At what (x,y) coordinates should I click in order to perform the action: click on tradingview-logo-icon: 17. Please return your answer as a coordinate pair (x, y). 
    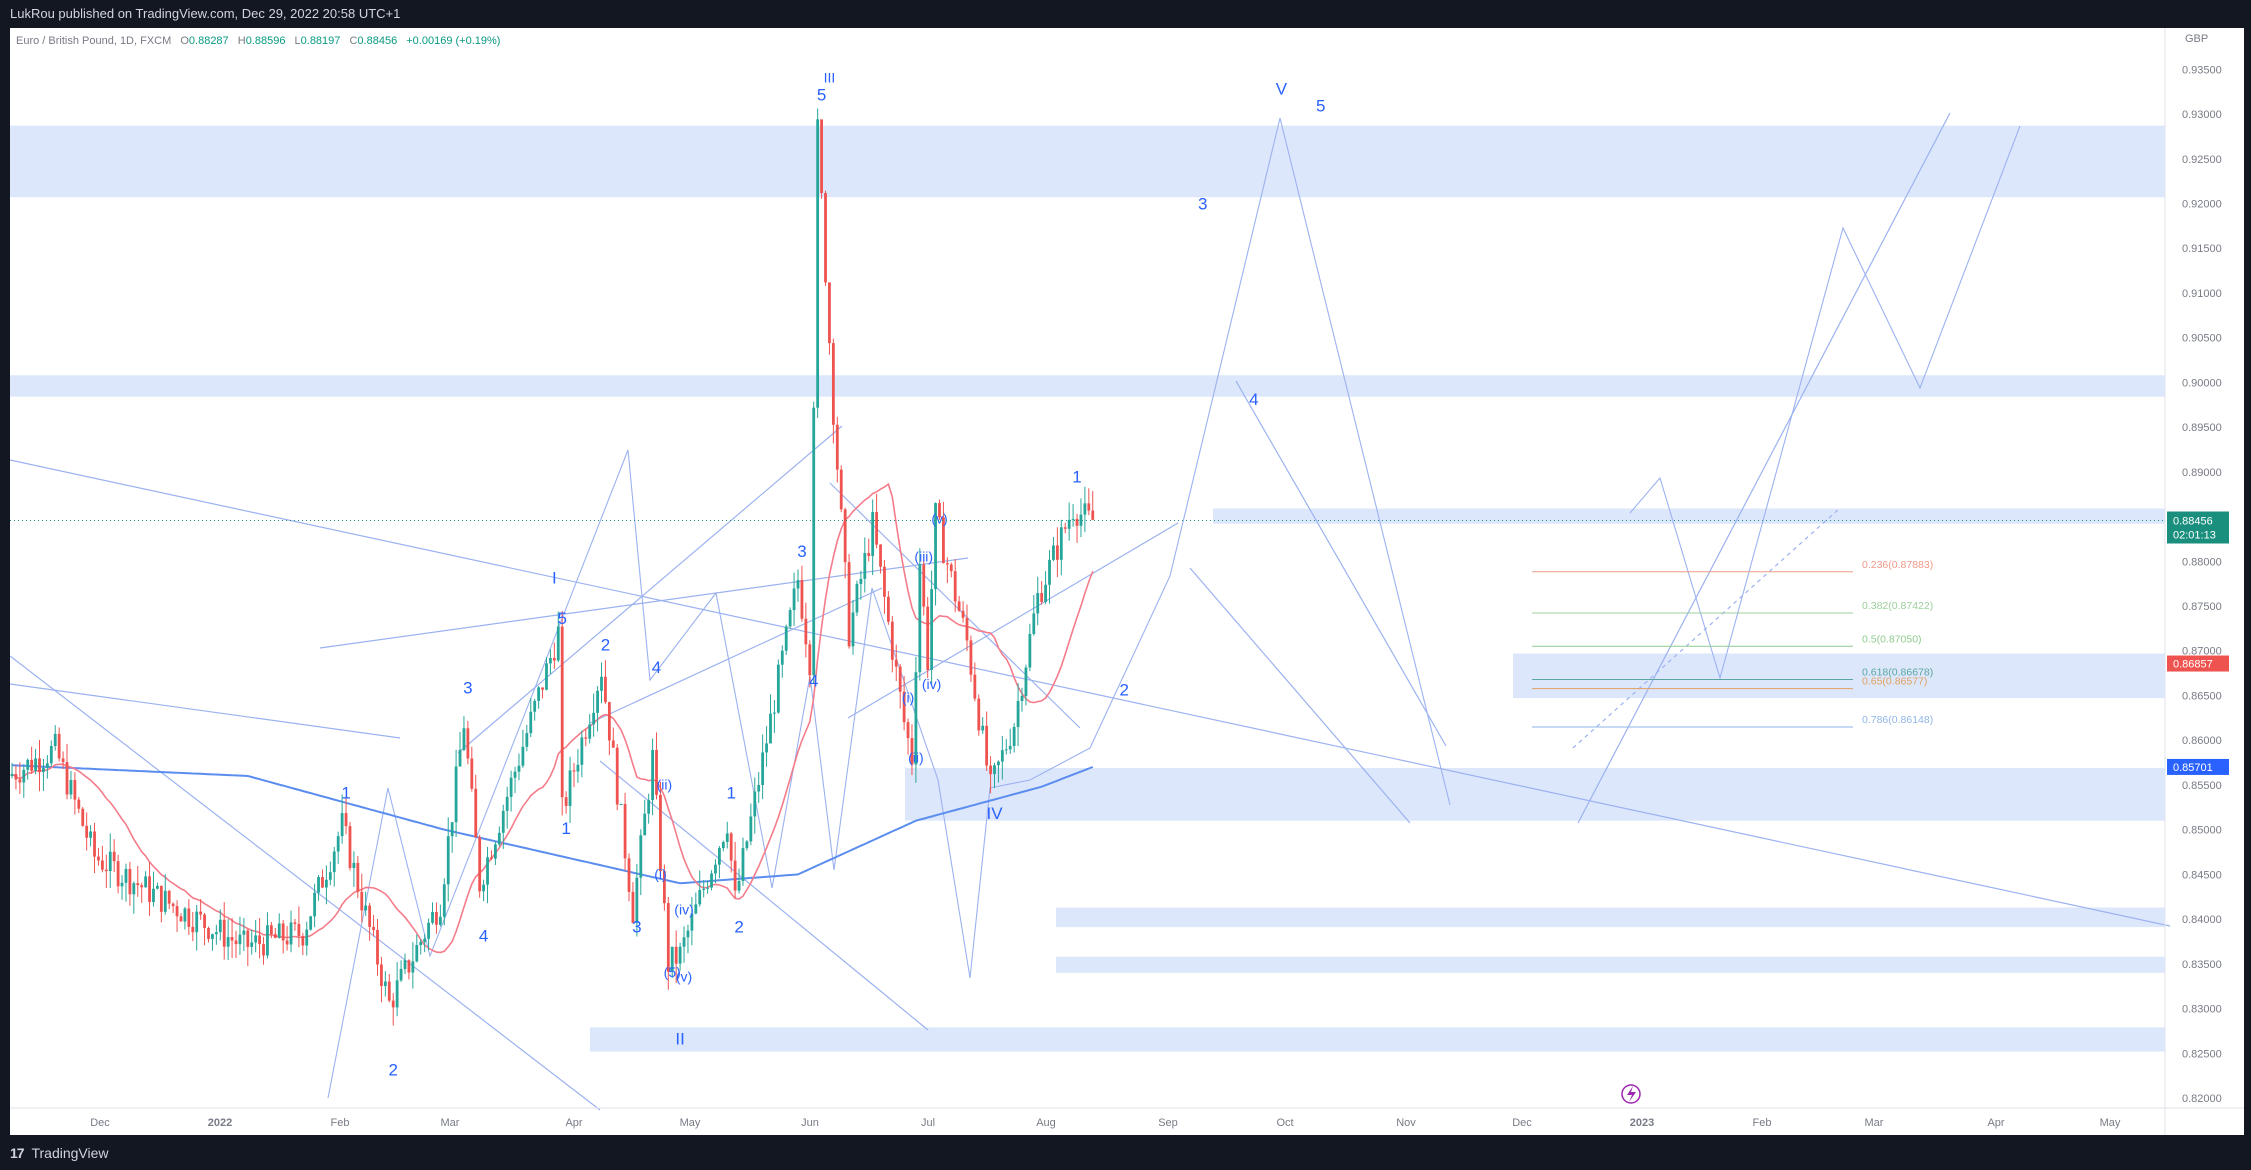
    Looking at the image, I should click on (17, 1153).